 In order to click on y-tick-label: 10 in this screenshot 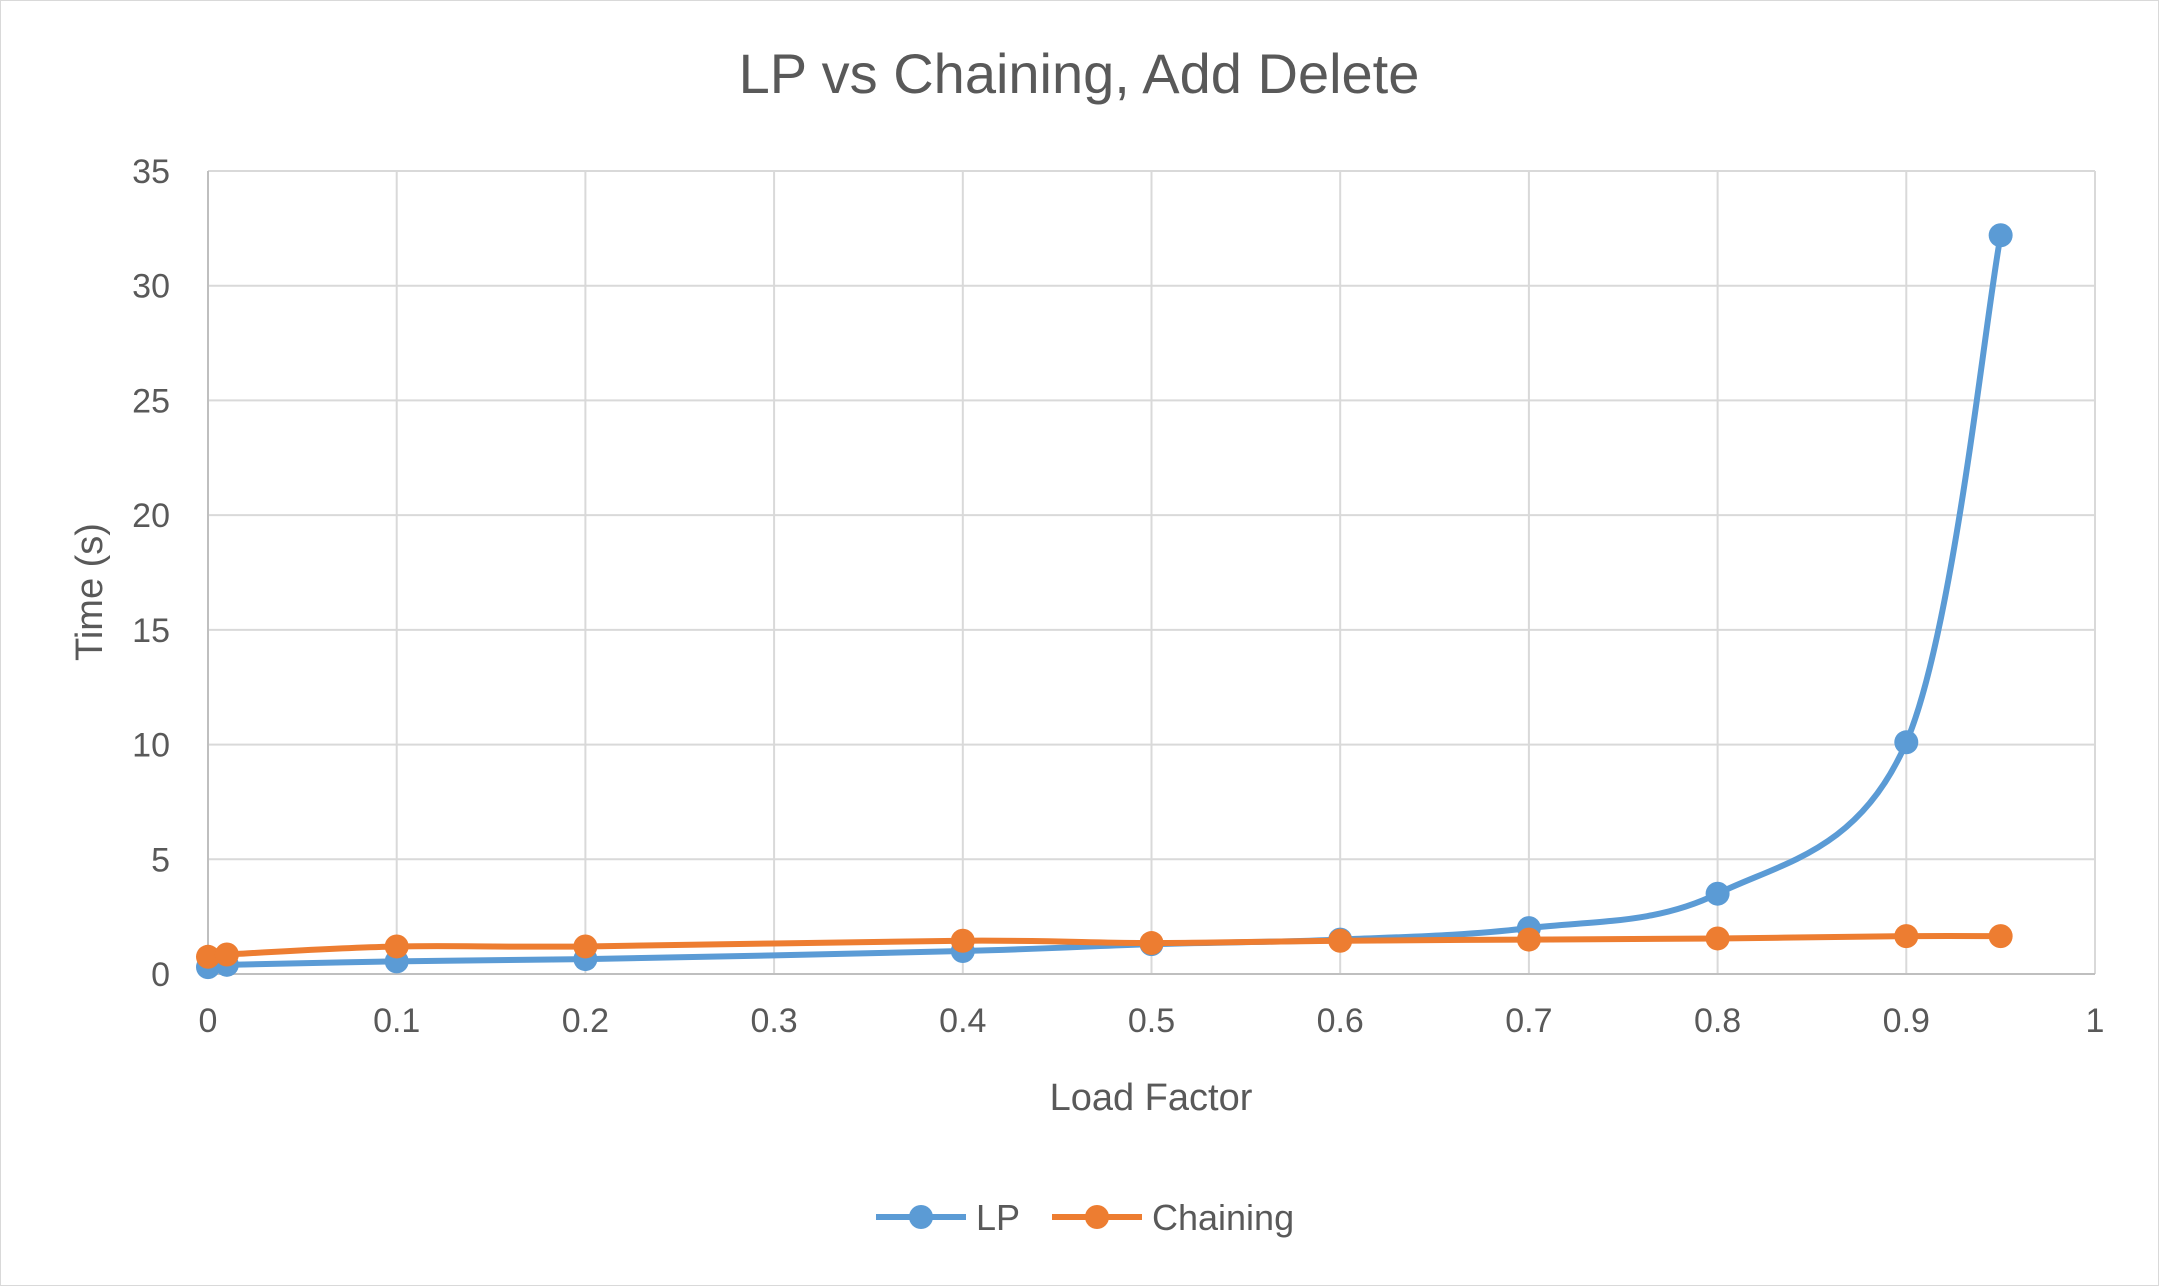, I will do `click(151, 746)`.